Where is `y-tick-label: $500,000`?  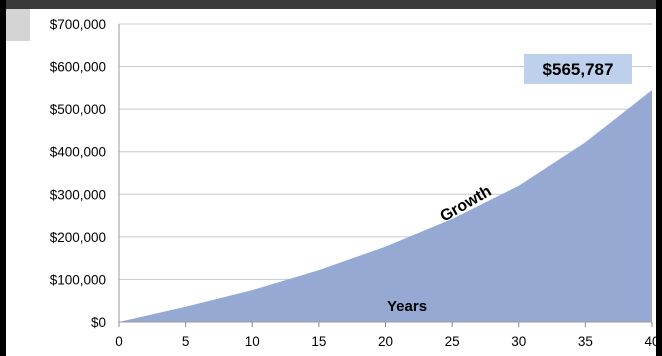 y-tick-label: $500,000 is located at coordinates (78, 109).